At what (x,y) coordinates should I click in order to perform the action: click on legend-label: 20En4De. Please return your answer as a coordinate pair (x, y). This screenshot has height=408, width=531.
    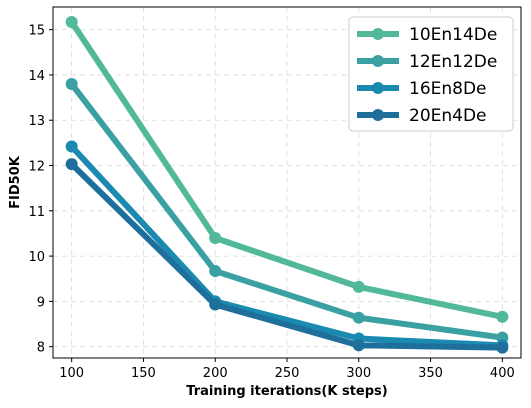
    Looking at the image, I should click on (448, 116).